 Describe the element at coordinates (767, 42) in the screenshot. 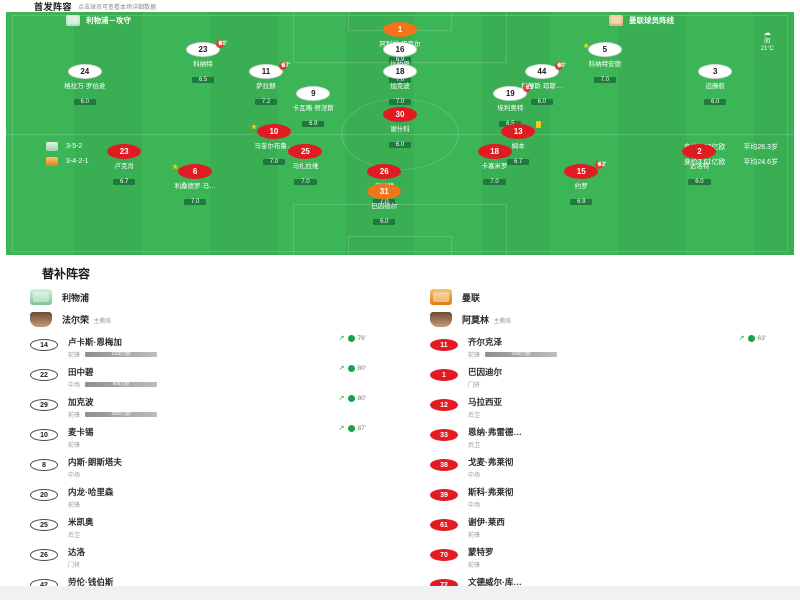

I see `weather-widget: ☁ 阴 21°C` at that location.